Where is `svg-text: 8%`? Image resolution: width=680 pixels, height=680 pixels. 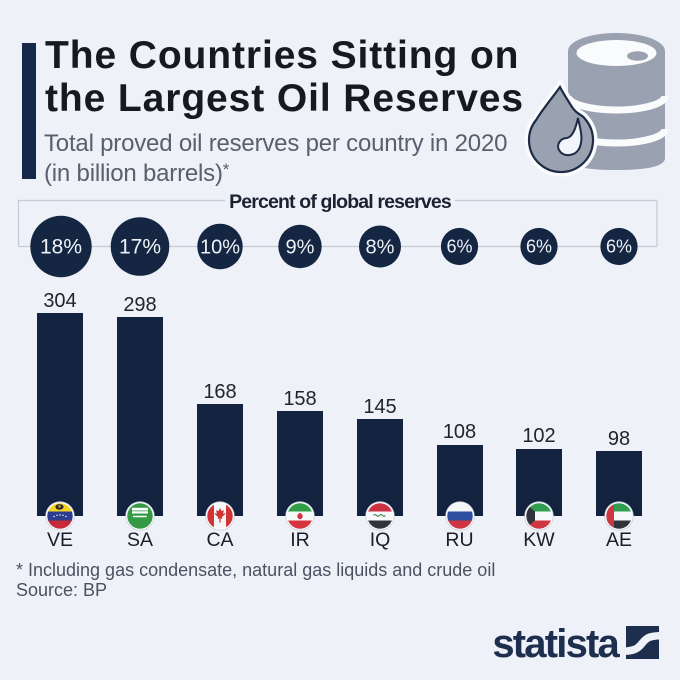
svg-text: 8% is located at coordinates (380, 248).